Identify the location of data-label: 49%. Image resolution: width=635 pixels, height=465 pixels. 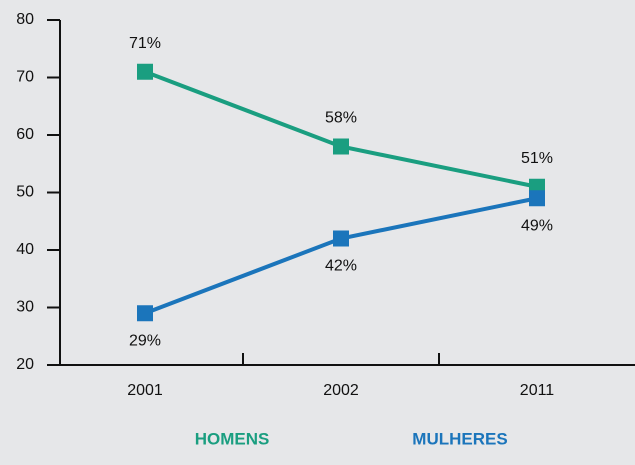
(537, 225).